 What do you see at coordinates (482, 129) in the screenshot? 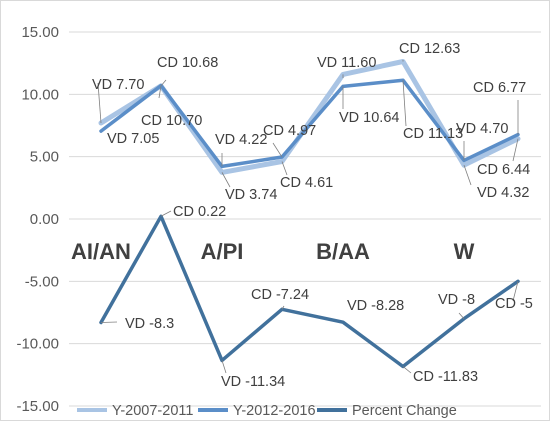
I see `data-label: VD 4.70` at bounding box center [482, 129].